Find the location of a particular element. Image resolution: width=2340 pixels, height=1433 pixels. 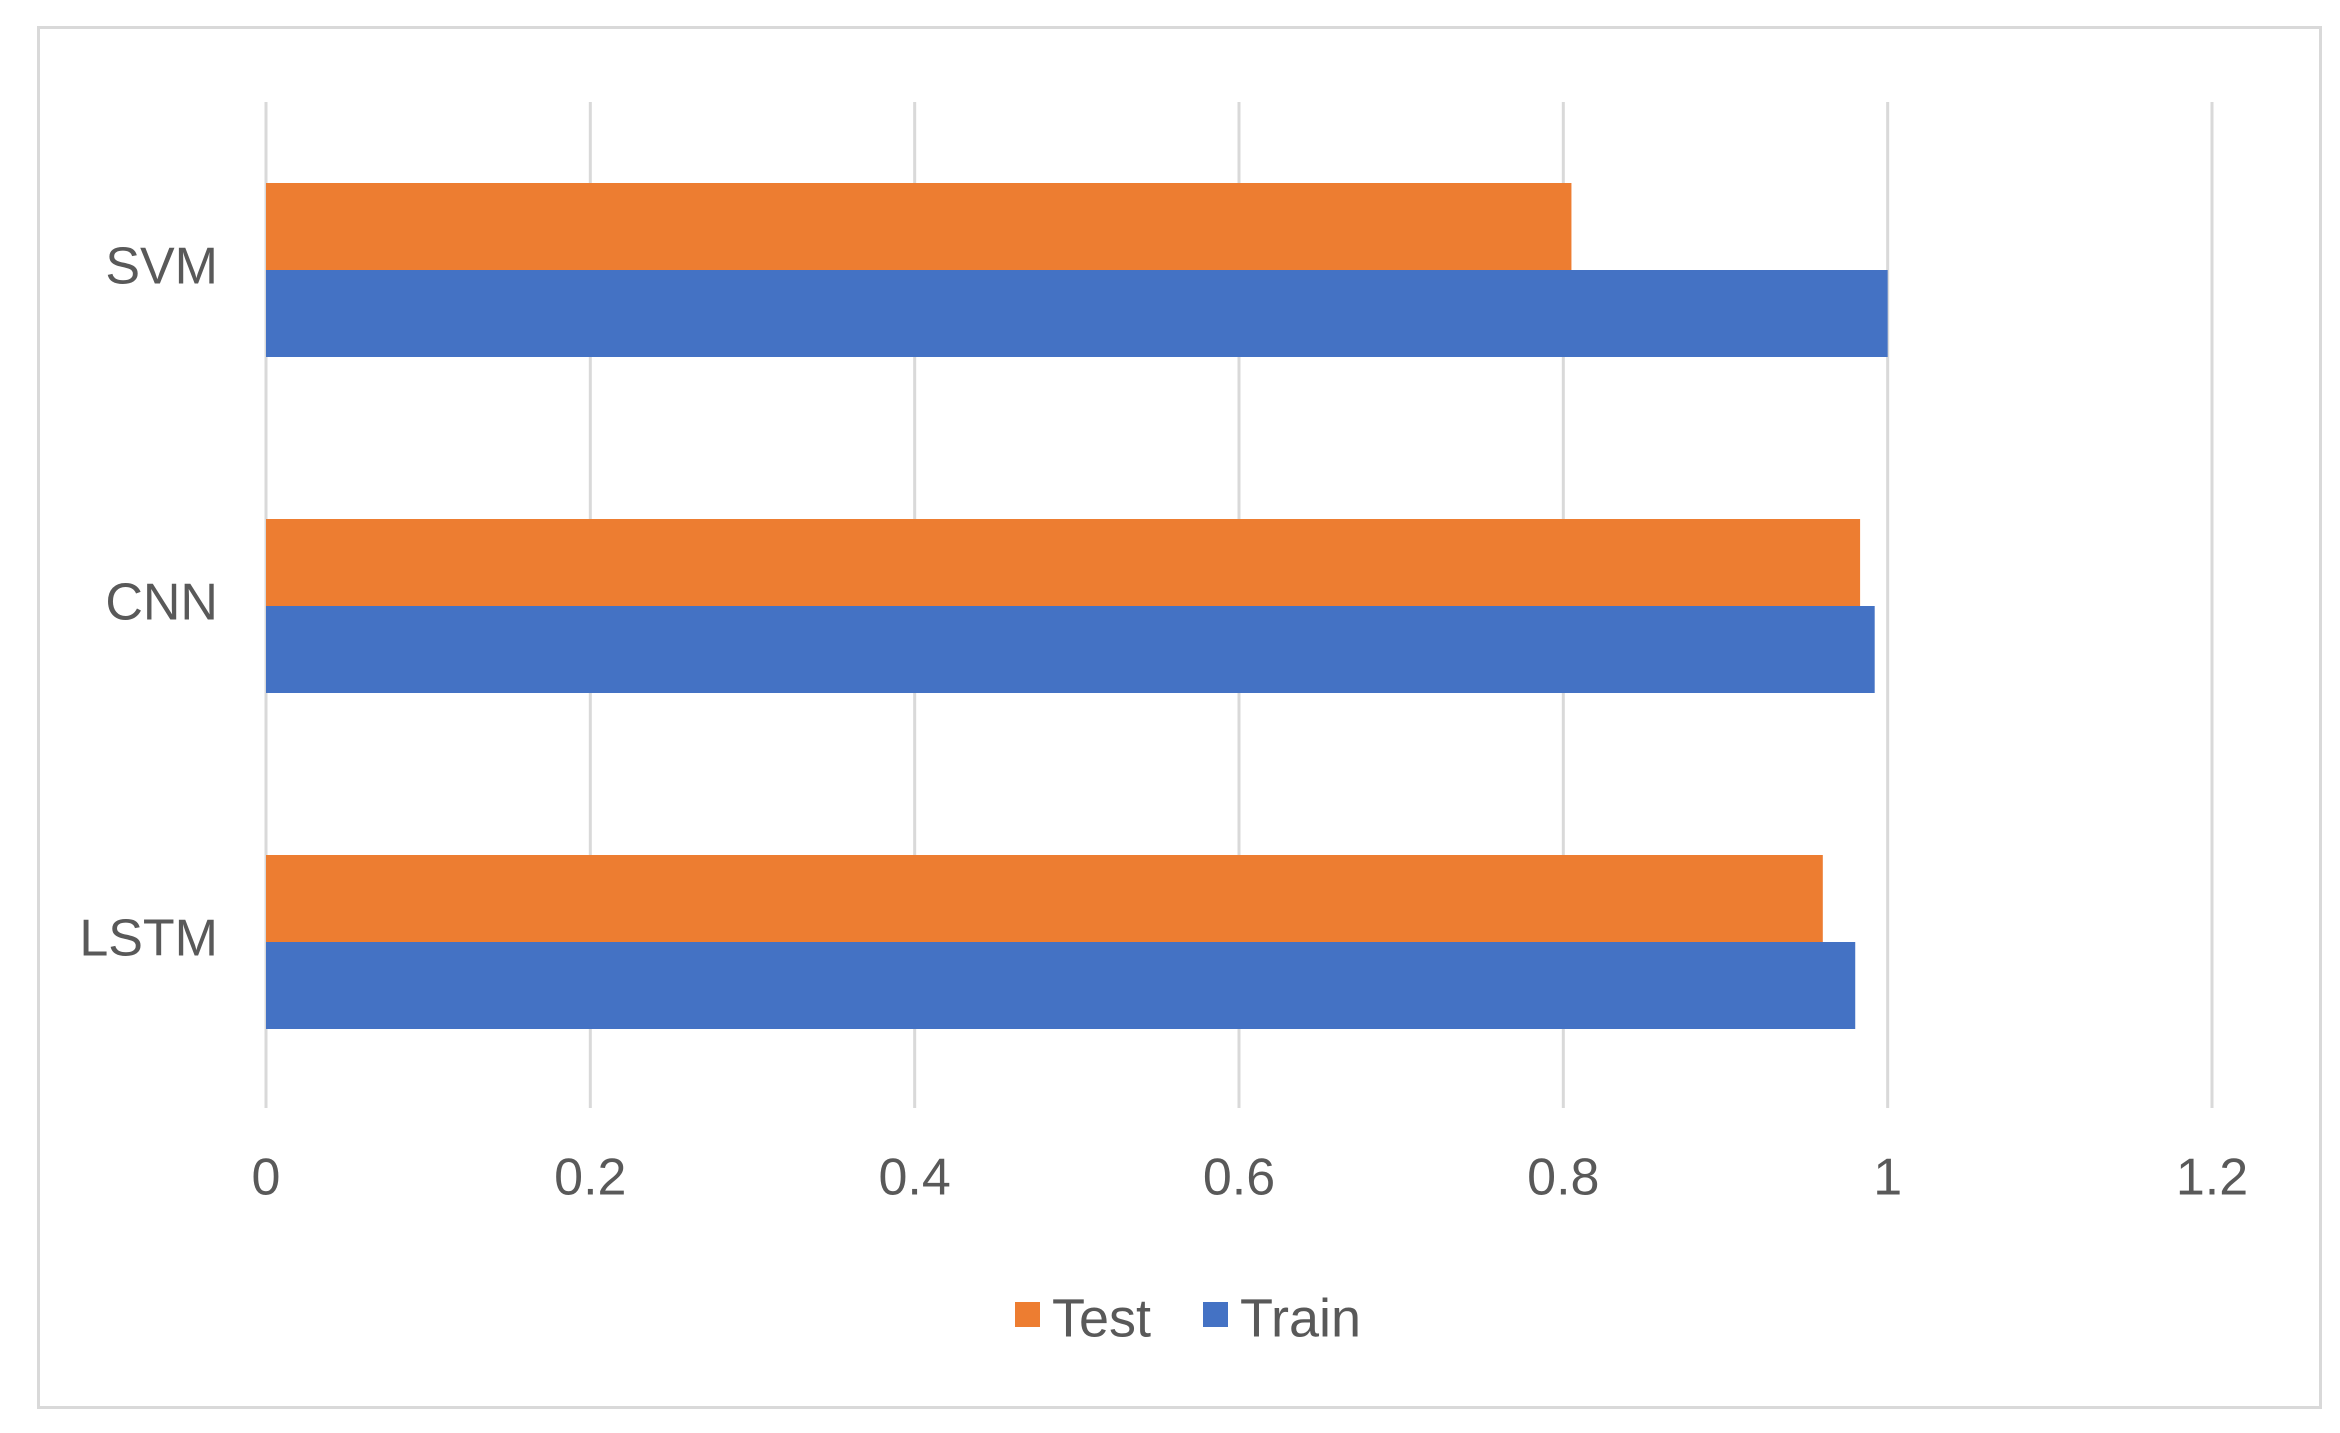

legend-swatch-test is located at coordinates (1027, 1314).